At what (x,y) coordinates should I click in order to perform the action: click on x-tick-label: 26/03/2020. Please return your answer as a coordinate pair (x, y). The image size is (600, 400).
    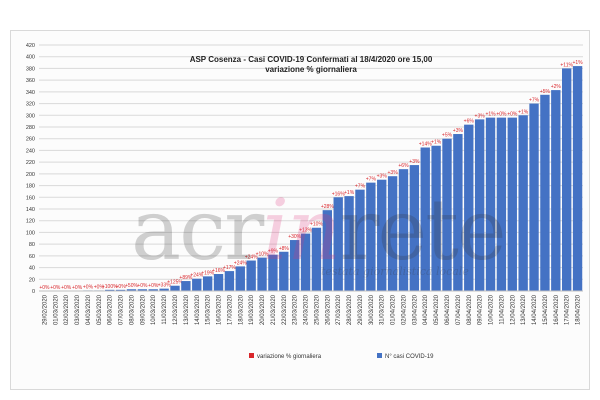
    Looking at the image, I should click on (328, 309).